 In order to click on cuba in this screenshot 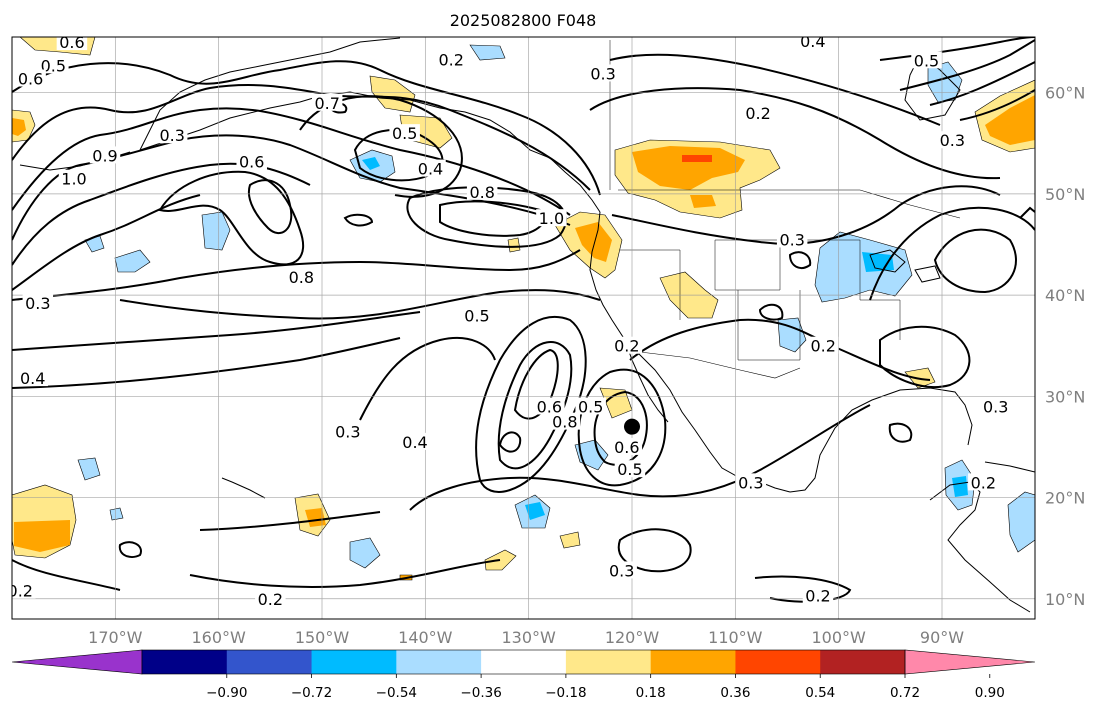, I will do `click(1009, 467)`.